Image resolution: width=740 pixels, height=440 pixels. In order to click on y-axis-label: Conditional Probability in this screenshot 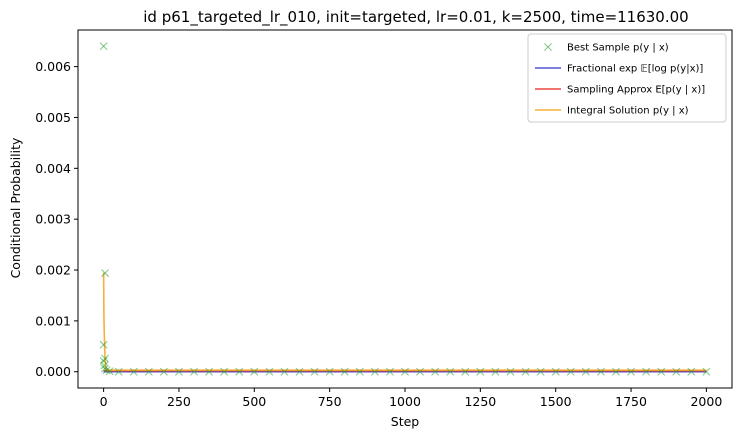, I will do `click(15, 207)`.